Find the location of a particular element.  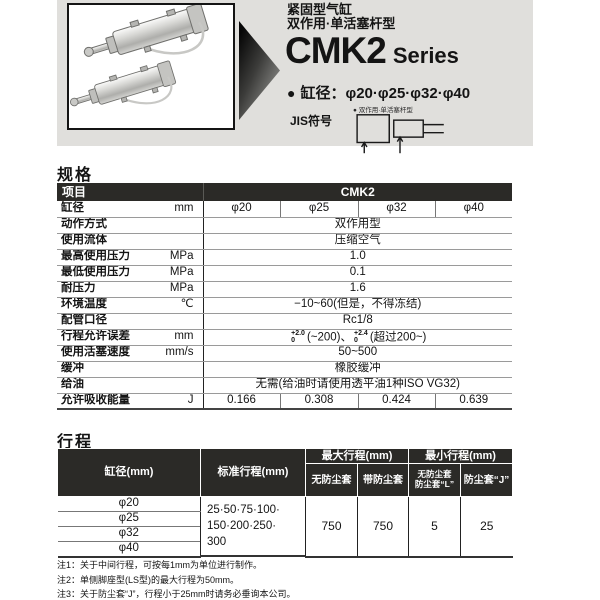

spec-value: 橡胶缓冲 is located at coordinates (358, 369).